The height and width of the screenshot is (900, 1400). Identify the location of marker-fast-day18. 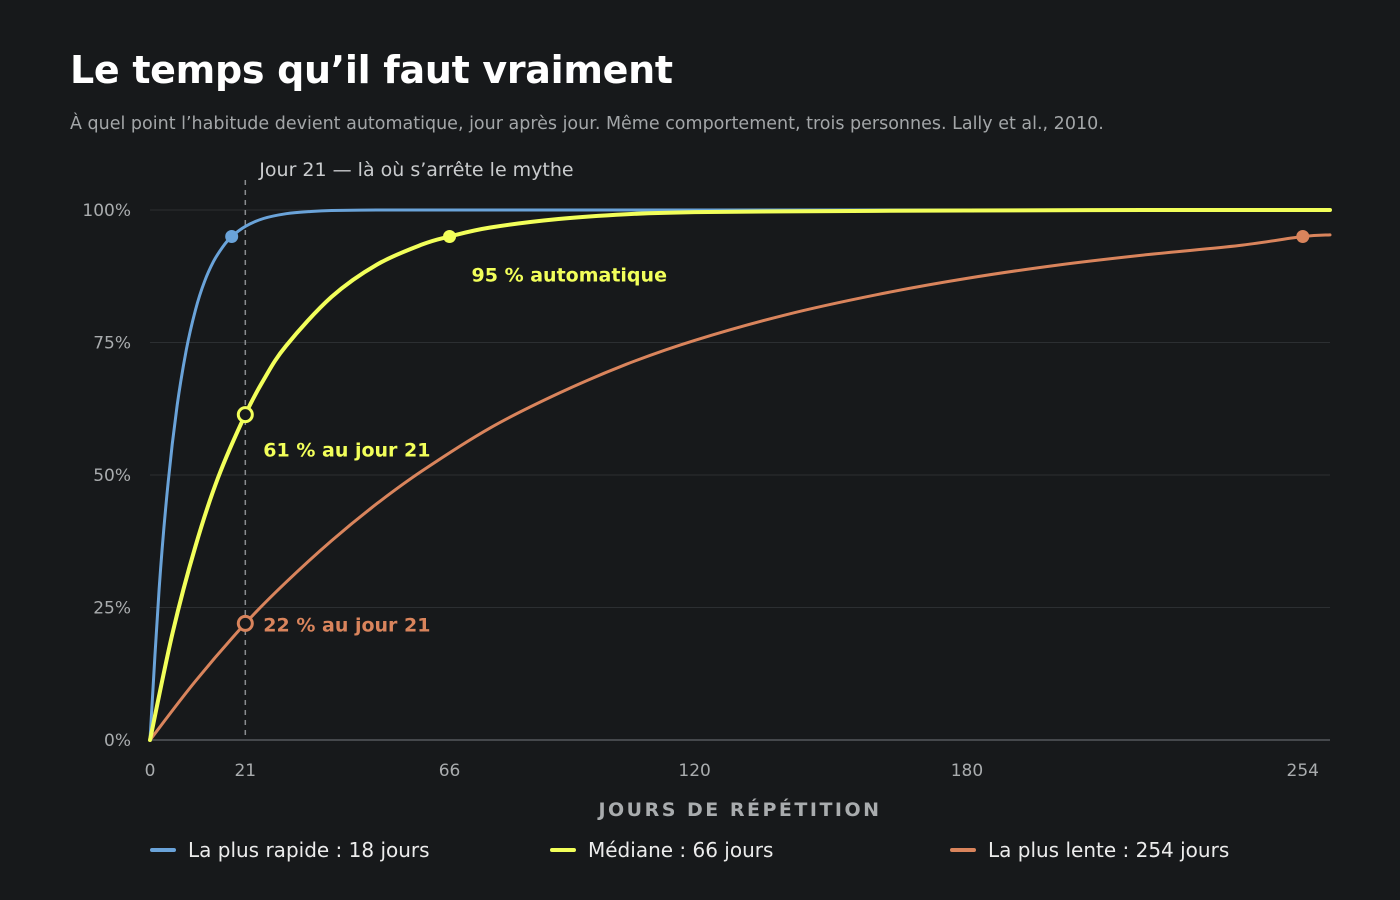
(232, 236).